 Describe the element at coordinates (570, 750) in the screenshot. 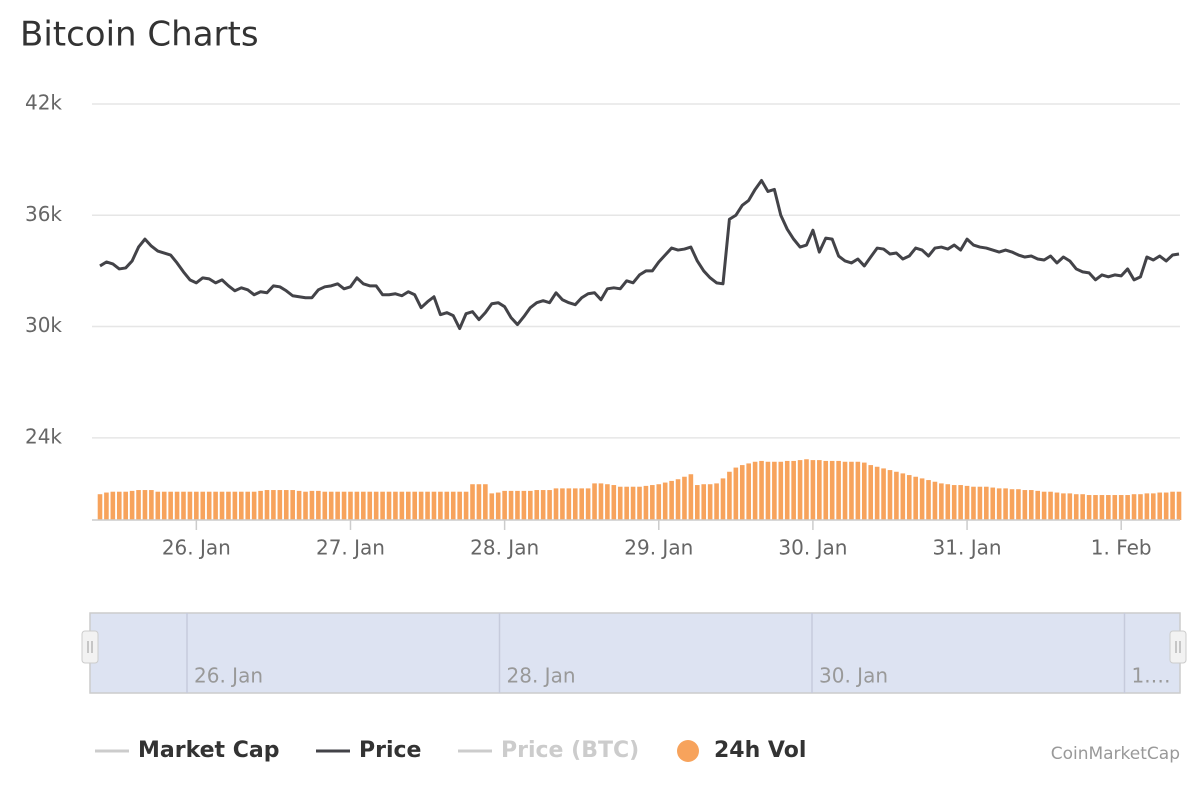

I see `legend-label: Price (BTC)` at that location.